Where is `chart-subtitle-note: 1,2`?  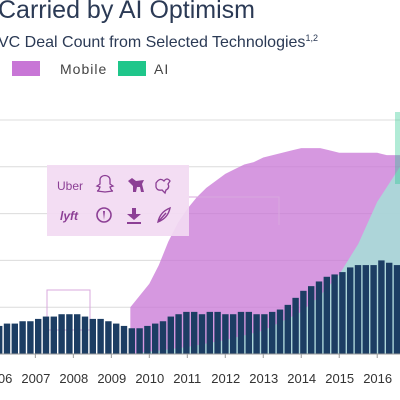 chart-subtitle-note: 1,2 is located at coordinates (311, 38).